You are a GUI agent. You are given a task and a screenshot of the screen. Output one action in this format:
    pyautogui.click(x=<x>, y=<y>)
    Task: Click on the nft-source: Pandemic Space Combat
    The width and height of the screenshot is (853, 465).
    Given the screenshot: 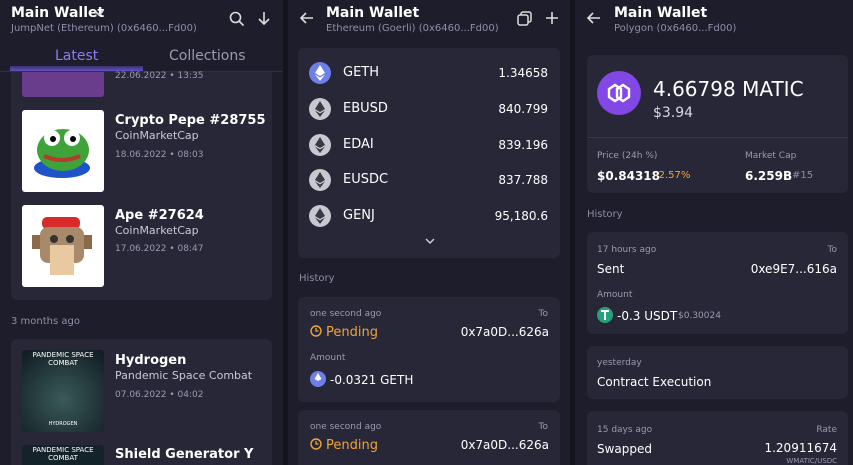 What is the action you would take?
    pyautogui.click(x=184, y=375)
    